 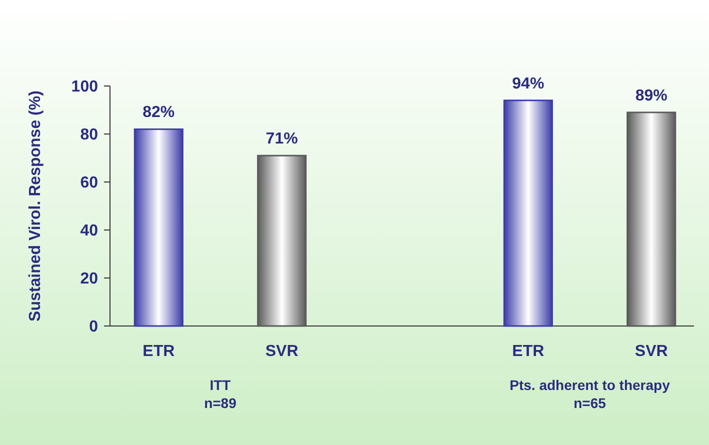 I want to click on y-tick-label: 0, so click(x=93, y=327).